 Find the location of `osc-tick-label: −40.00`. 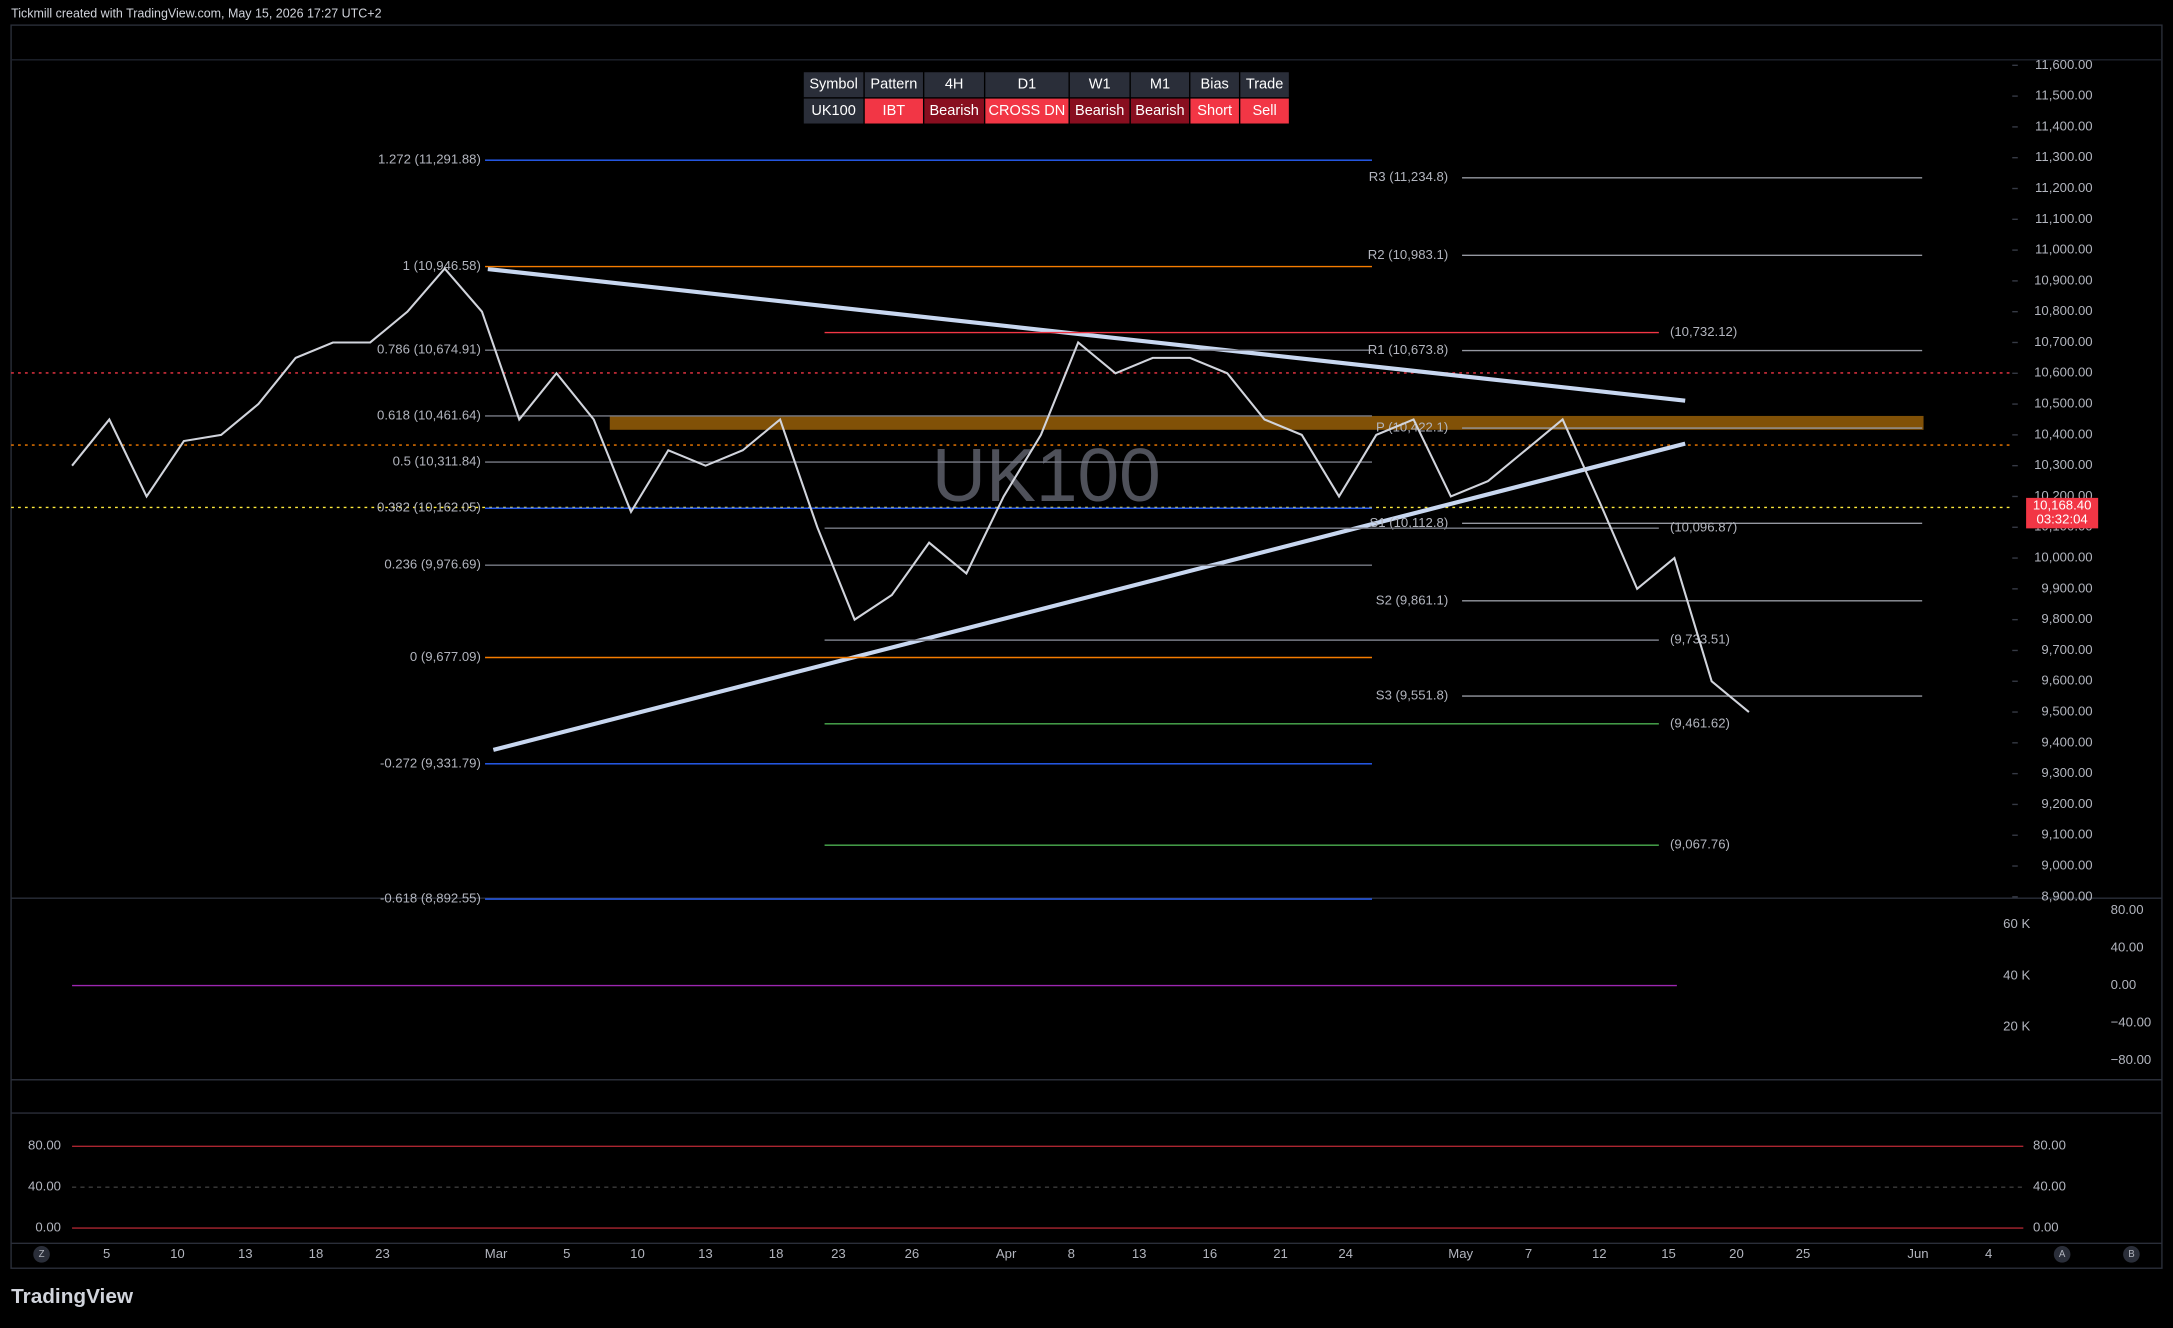

osc-tick-label: −40.00 is located at coordinates (2131, 1021).